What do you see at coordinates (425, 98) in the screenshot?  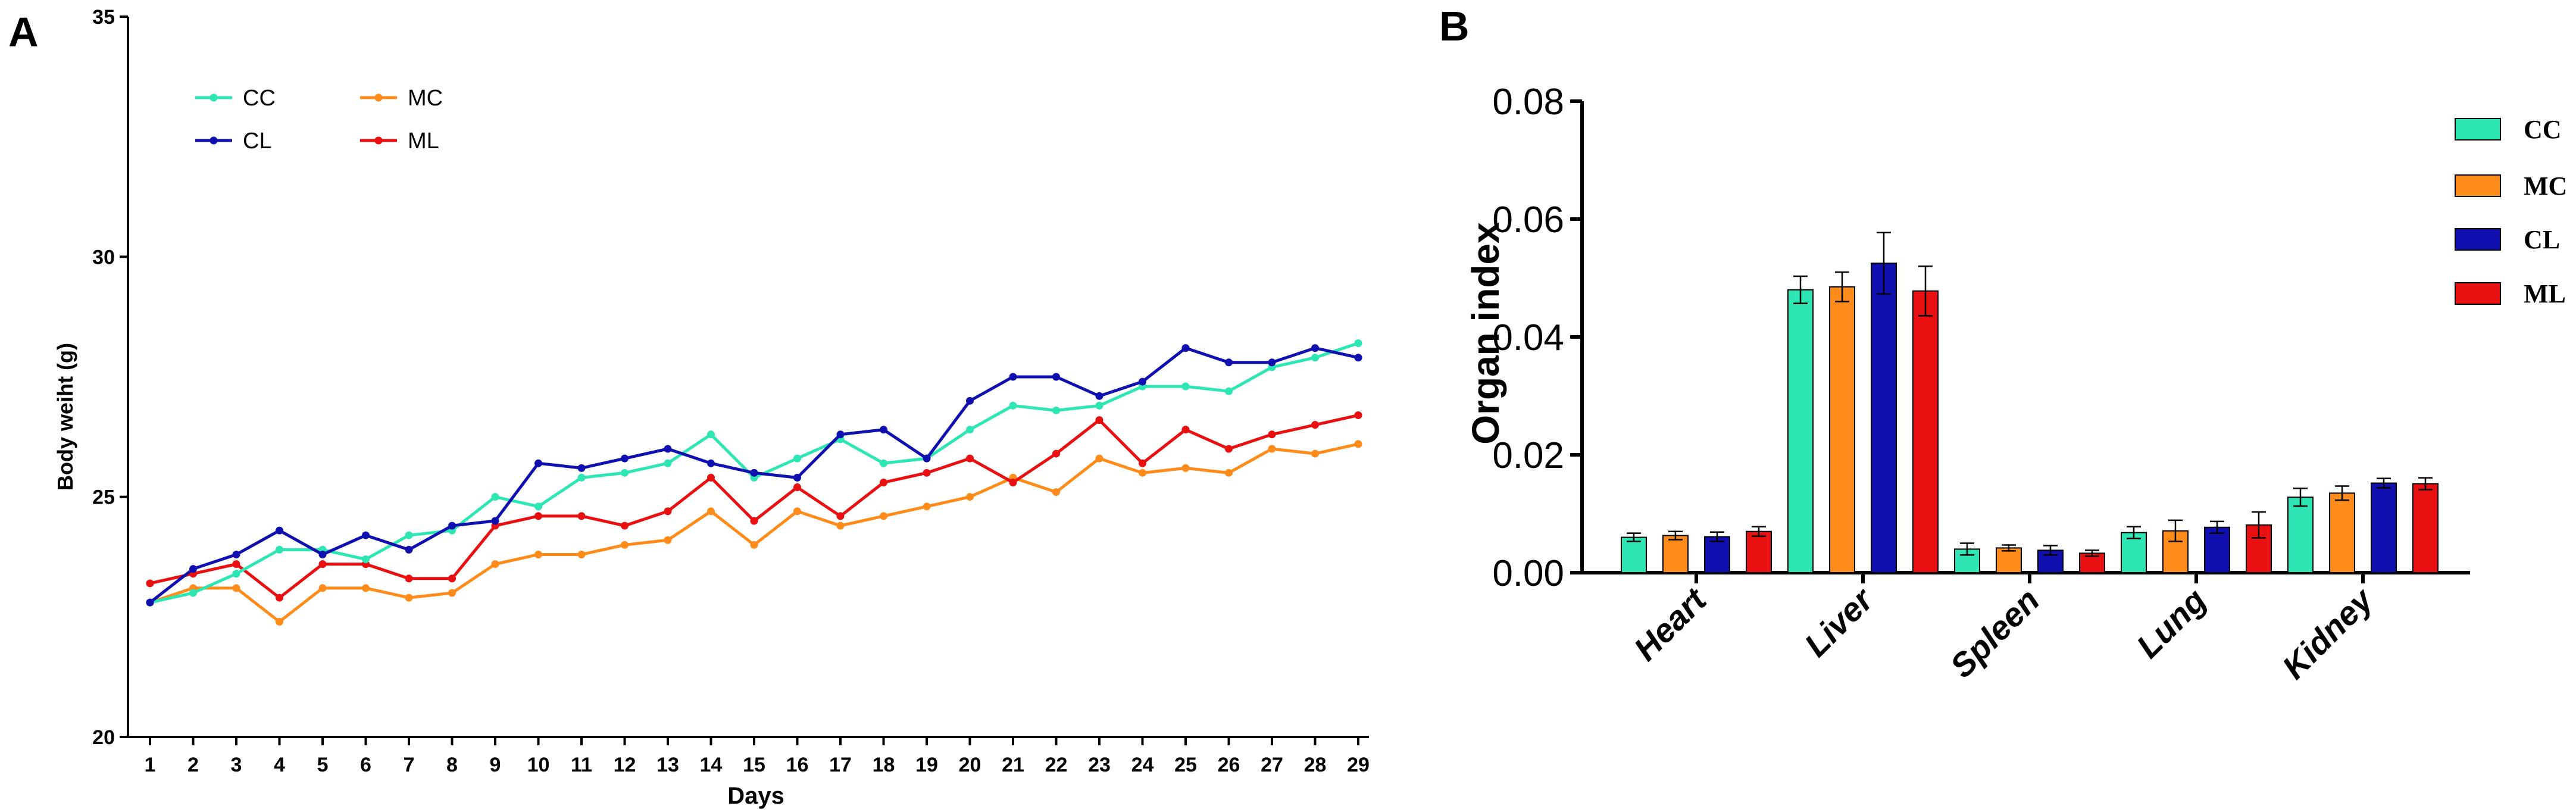 I see `legend-label-mc: MC` at bounding box center [425, 98].